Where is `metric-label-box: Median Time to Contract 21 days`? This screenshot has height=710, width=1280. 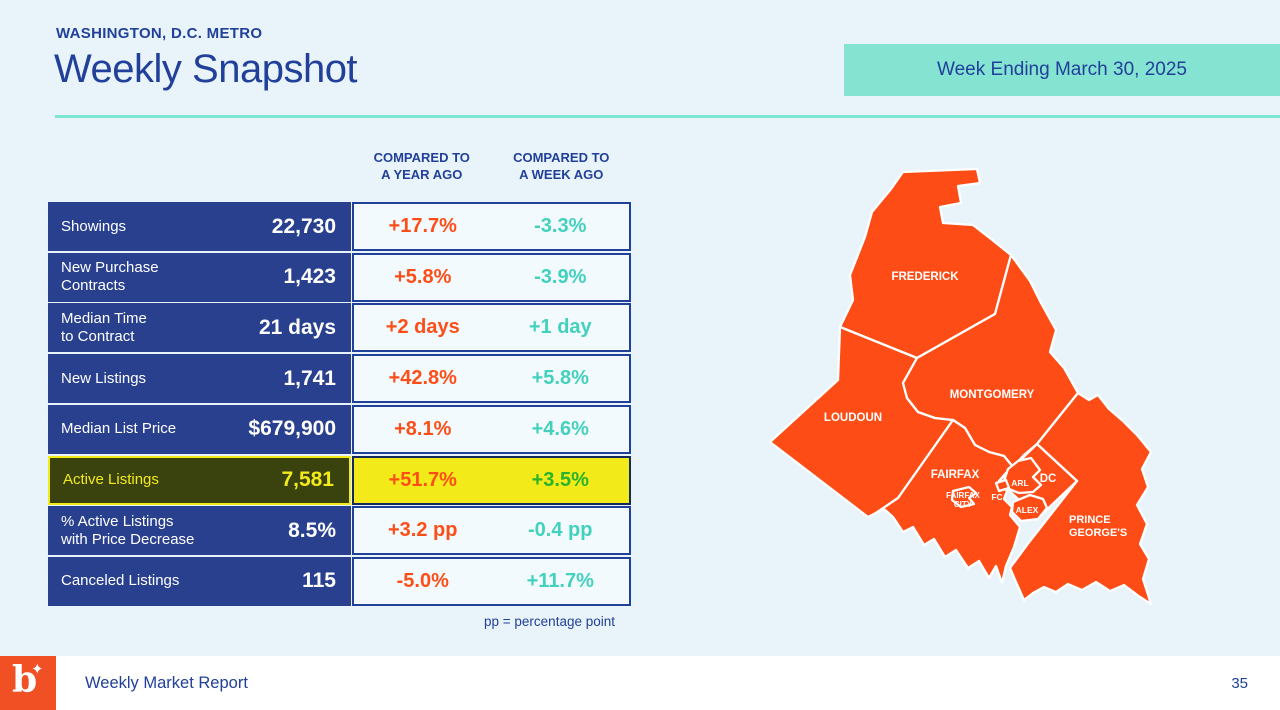
metric-label-box: Median Time to Contract 21 days is located at coordinates (199, 328).